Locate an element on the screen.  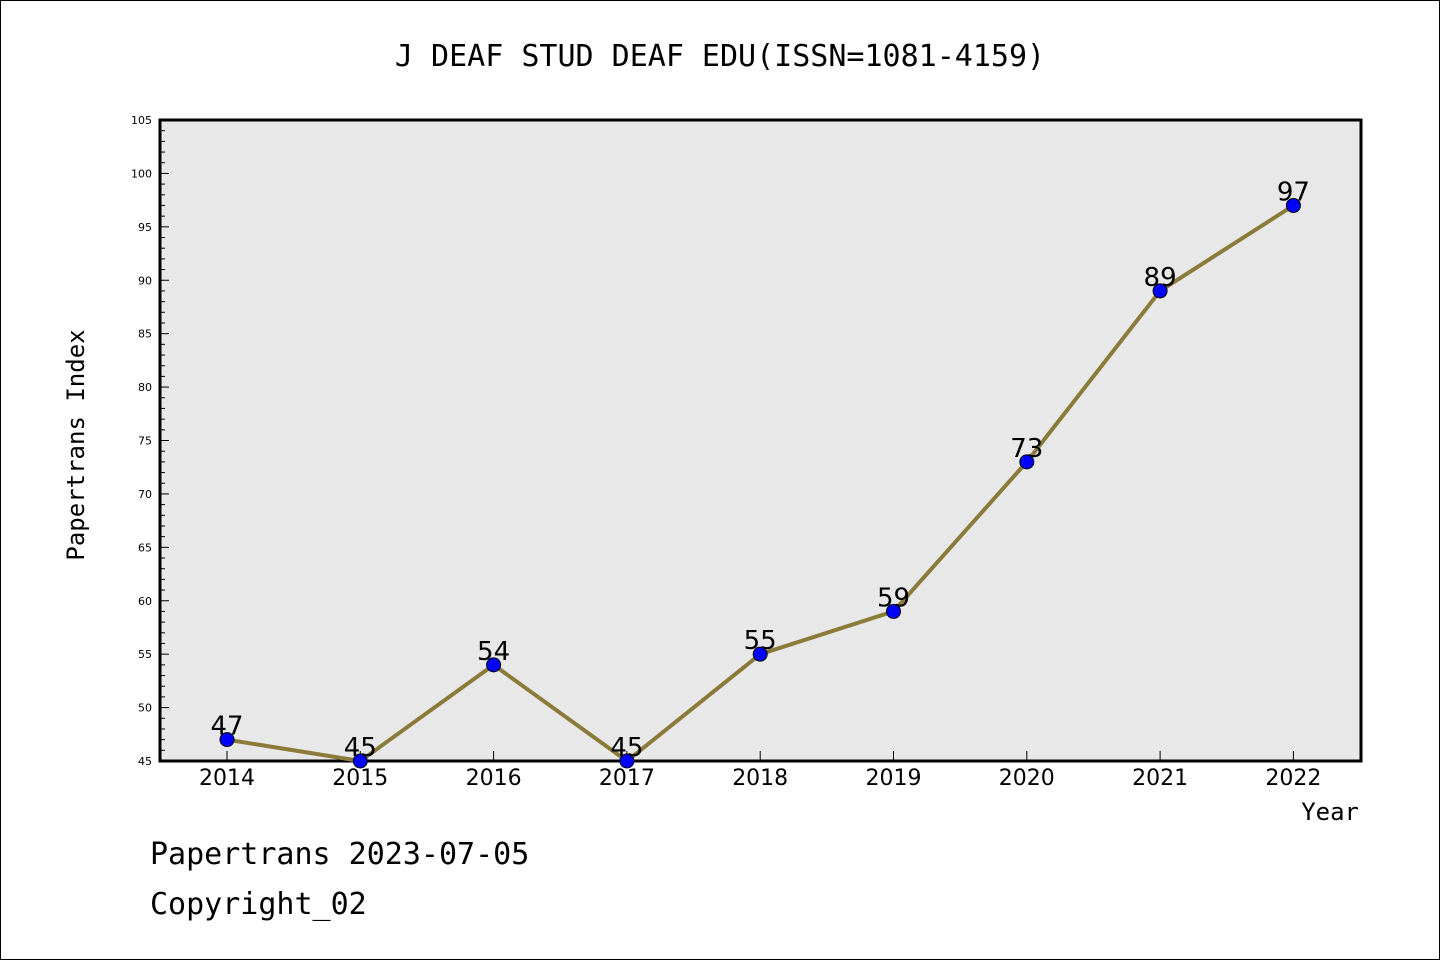
y-tick-label: 105 is located at coordinates (141, 120).